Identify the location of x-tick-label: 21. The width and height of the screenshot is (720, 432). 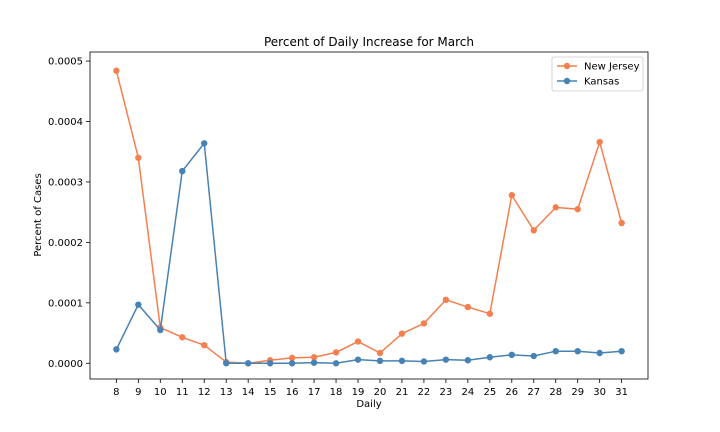
(402, 392).